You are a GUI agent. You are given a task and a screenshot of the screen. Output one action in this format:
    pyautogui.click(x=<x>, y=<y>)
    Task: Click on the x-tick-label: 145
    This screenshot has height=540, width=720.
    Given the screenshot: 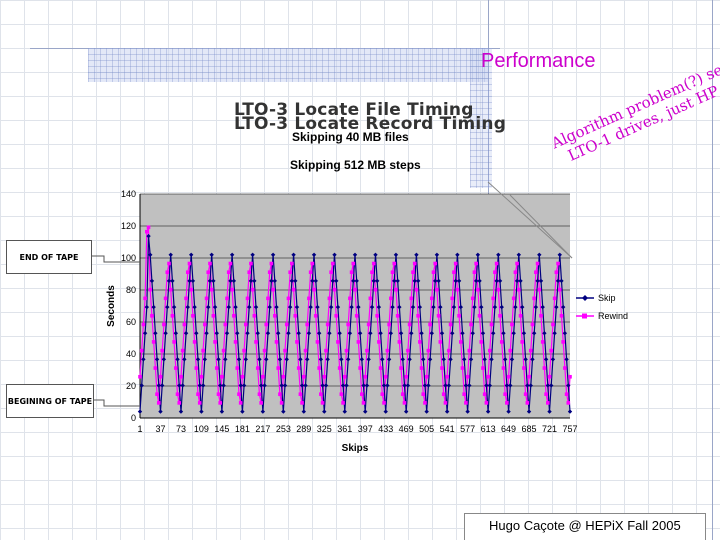 What is the action you would take?
    pyautogui.click(x=221, y=429)
    